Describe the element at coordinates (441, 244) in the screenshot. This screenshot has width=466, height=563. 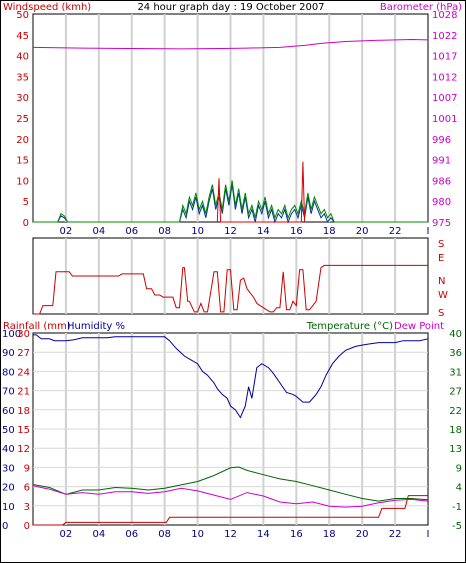
I see `wind-direction-label-s1: S` at that location.